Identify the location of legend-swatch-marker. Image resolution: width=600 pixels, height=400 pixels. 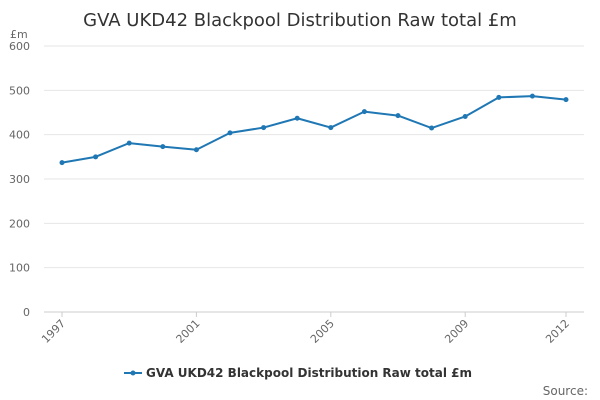
(133, 373).